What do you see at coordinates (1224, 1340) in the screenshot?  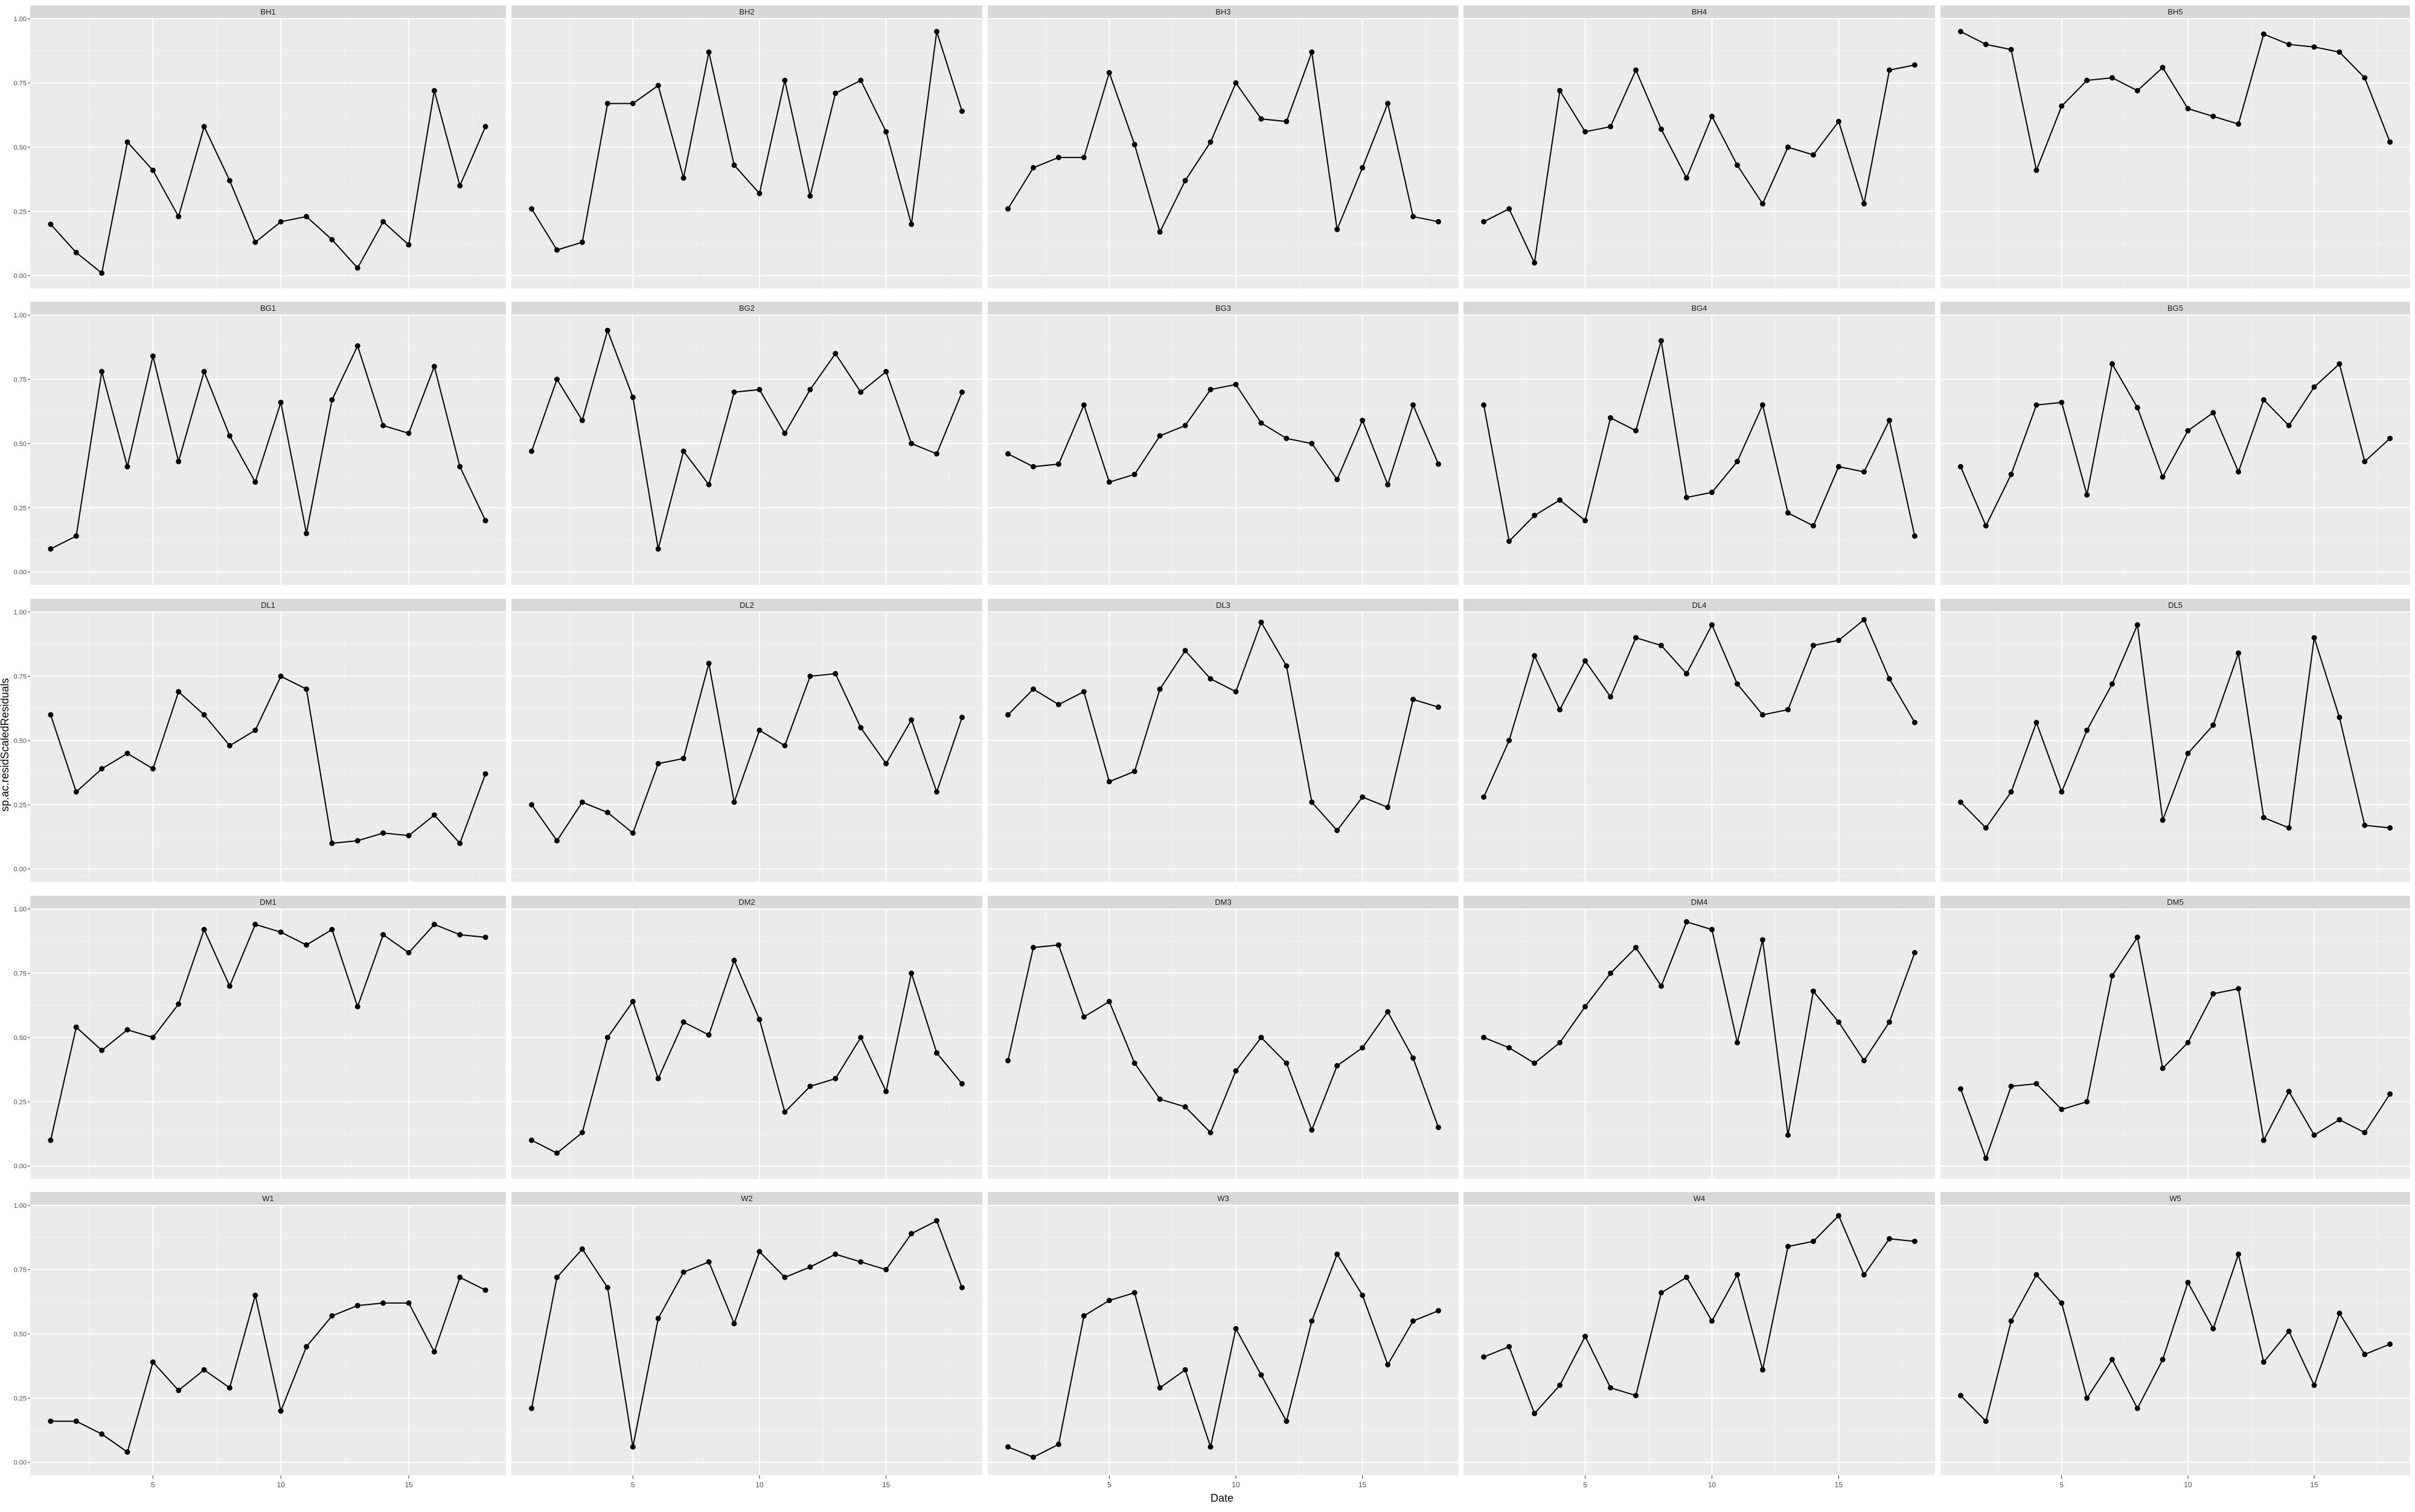 I see `facet-w3: W3 5 10 15` at bounding box center [1224, 1340].